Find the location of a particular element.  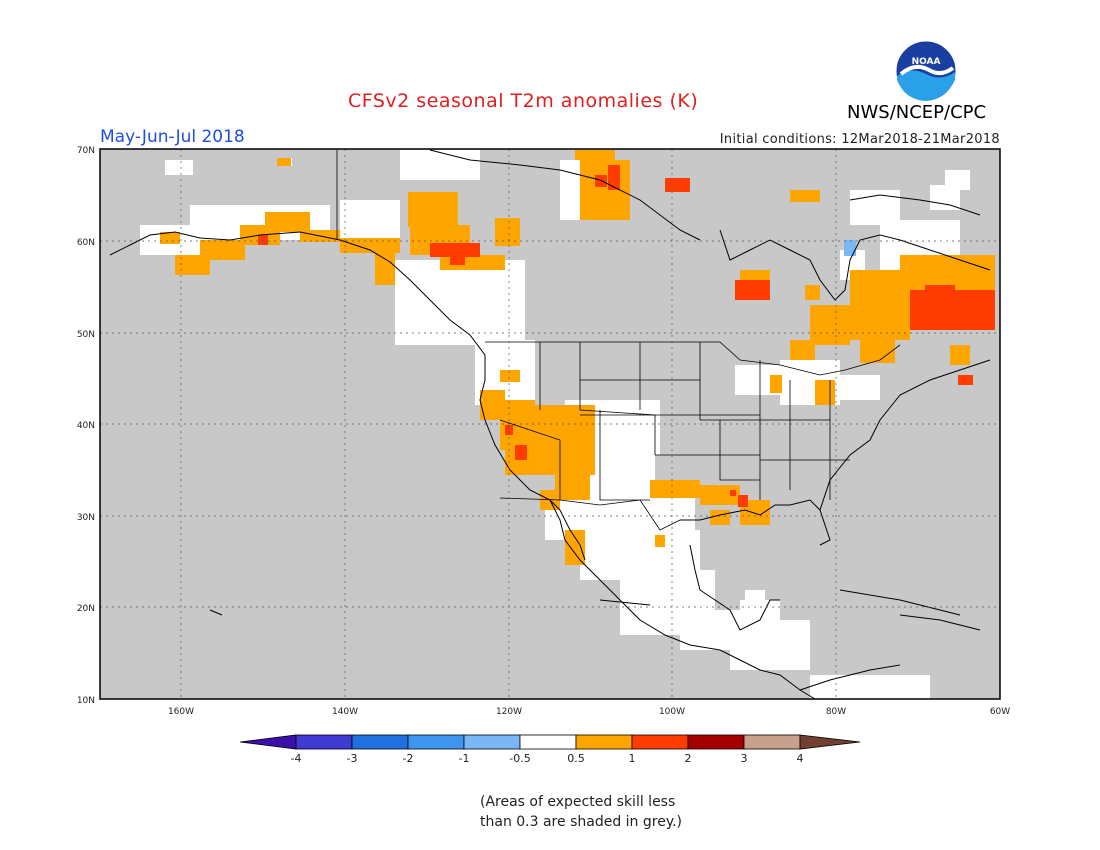

skill-note-line: (Areas of expected skill less is located at coordinates (578, 802).